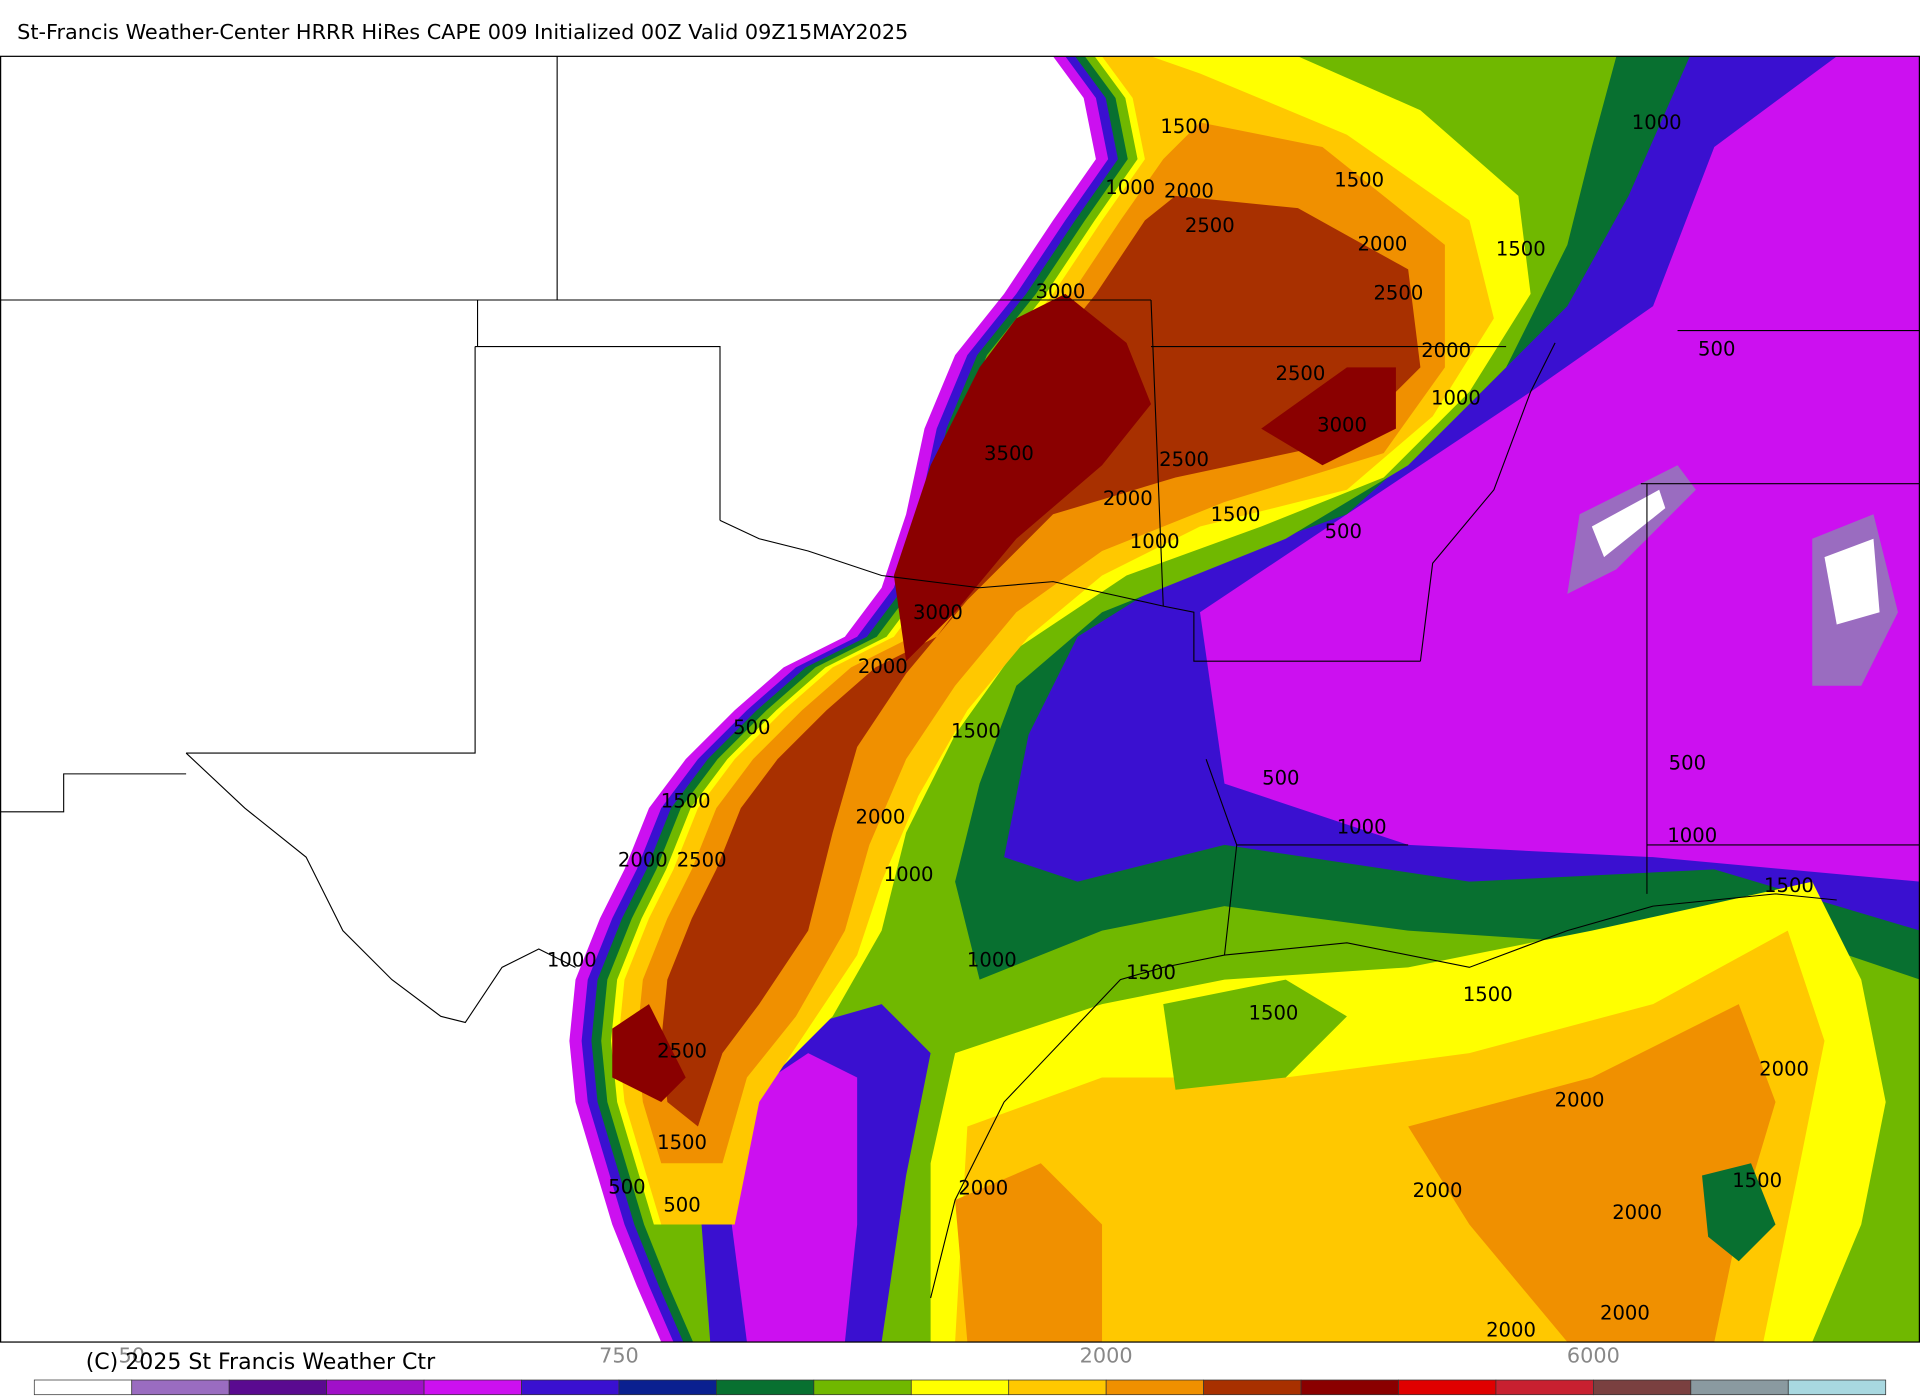  I want to click on colorbar-label: 50, so click(131, 1356).